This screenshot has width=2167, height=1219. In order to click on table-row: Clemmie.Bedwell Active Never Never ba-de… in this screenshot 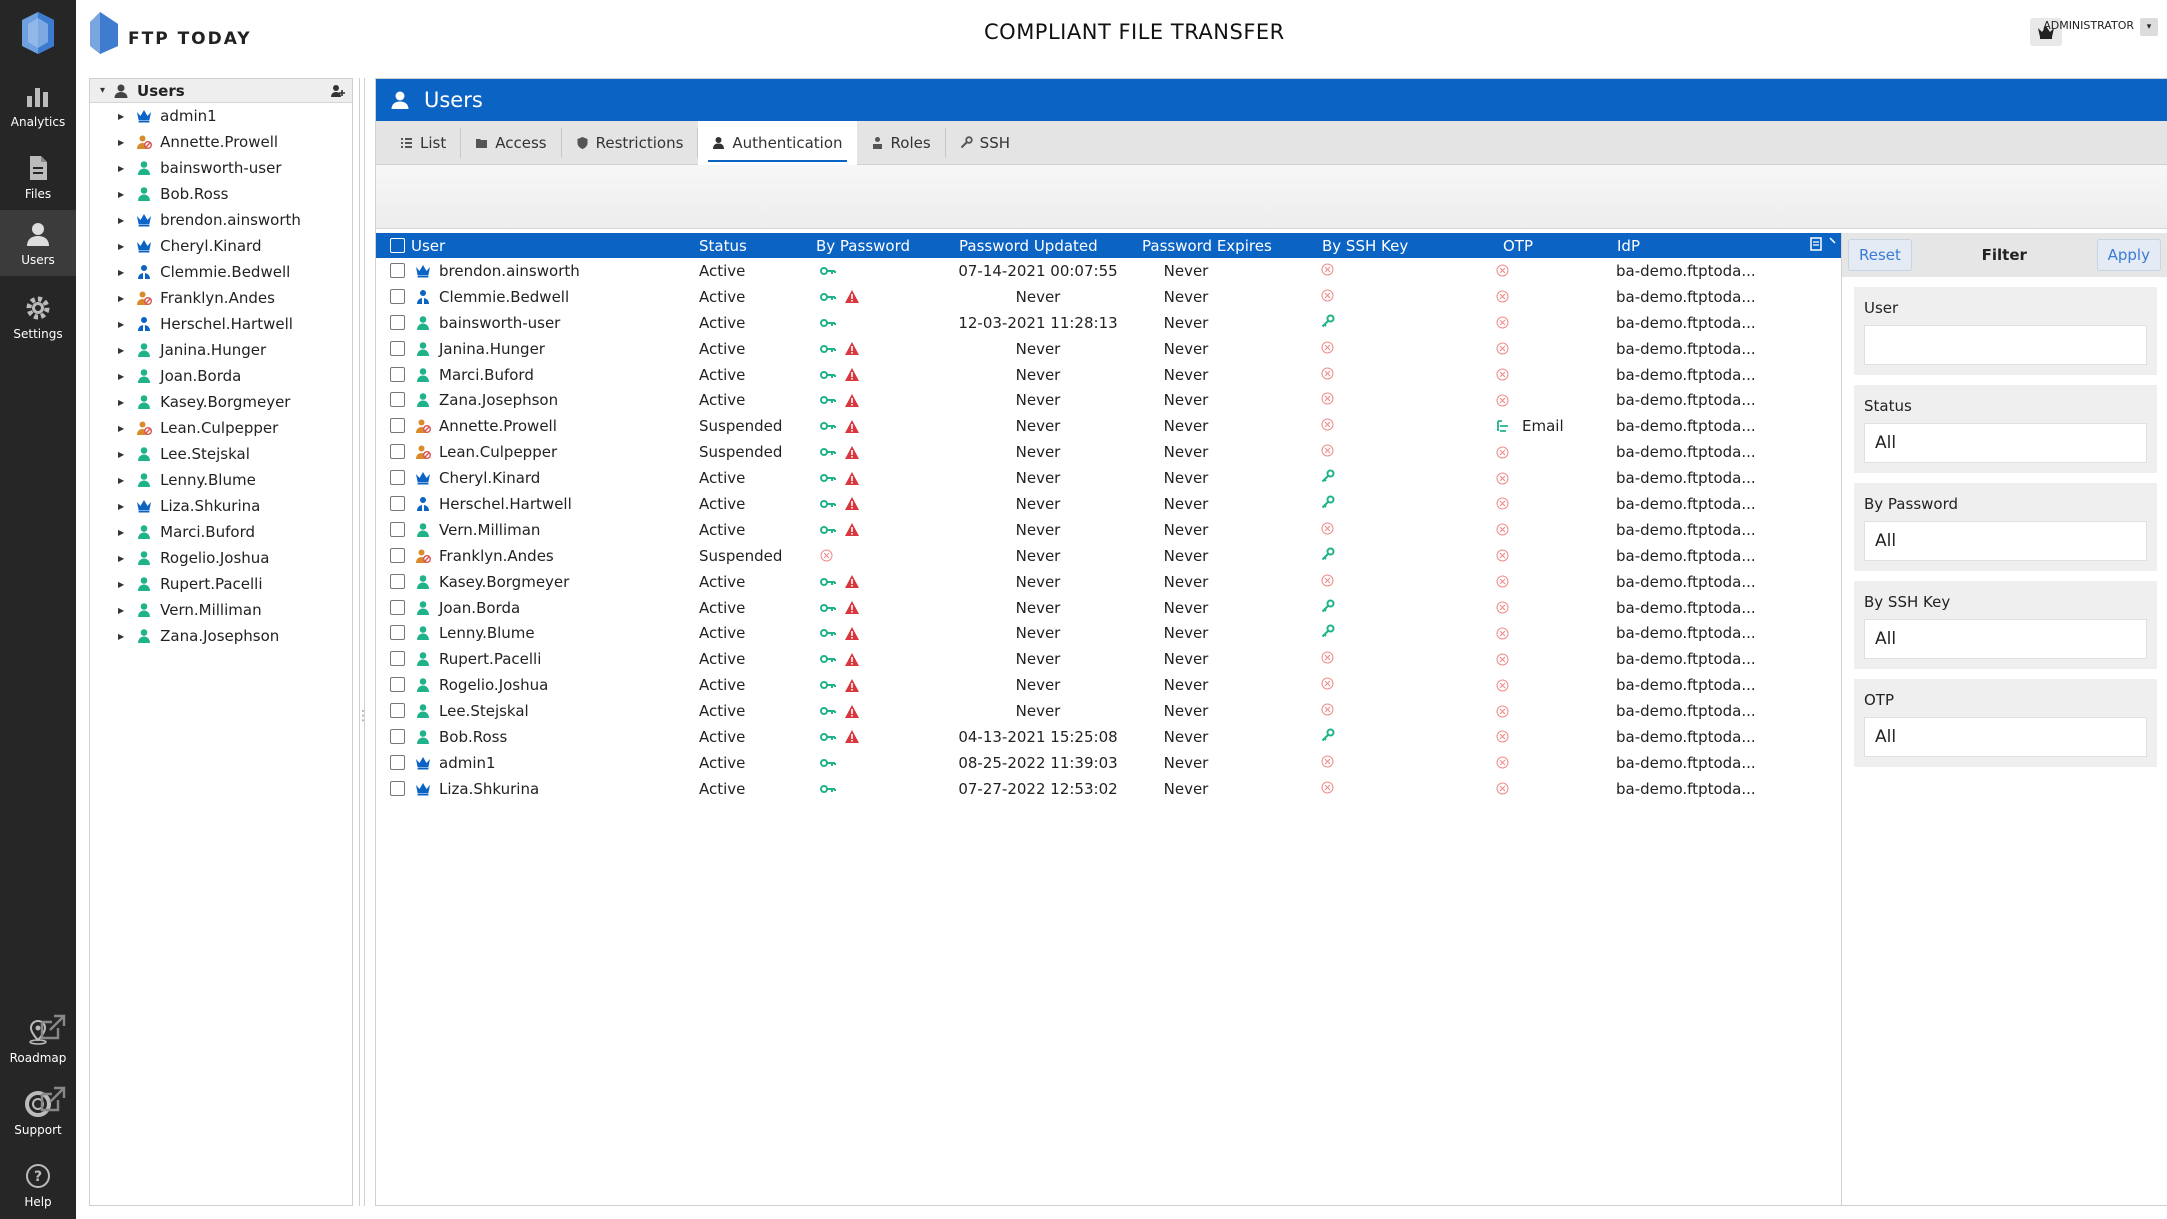, I will do `click(1108, 297)`.